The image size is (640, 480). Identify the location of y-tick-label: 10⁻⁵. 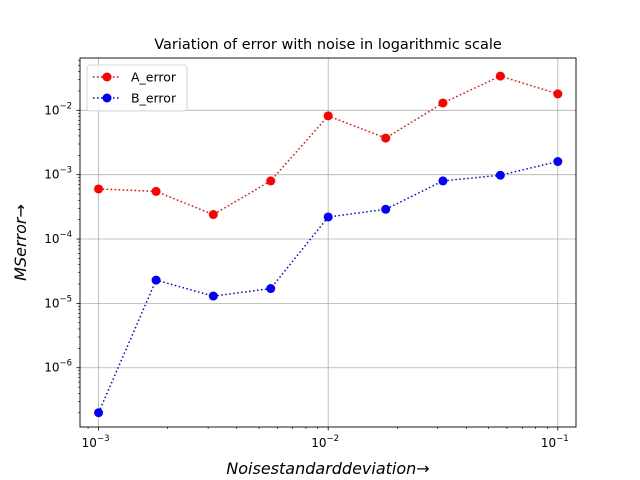
(58, 302).